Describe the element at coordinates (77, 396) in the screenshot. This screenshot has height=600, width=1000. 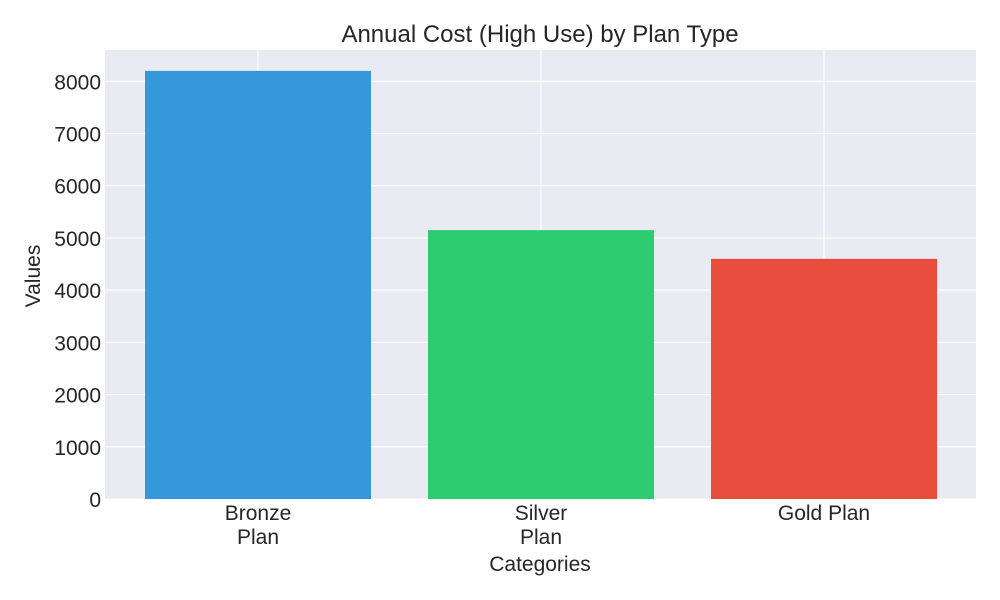
I see `y-tick-label: 2000` at that location.